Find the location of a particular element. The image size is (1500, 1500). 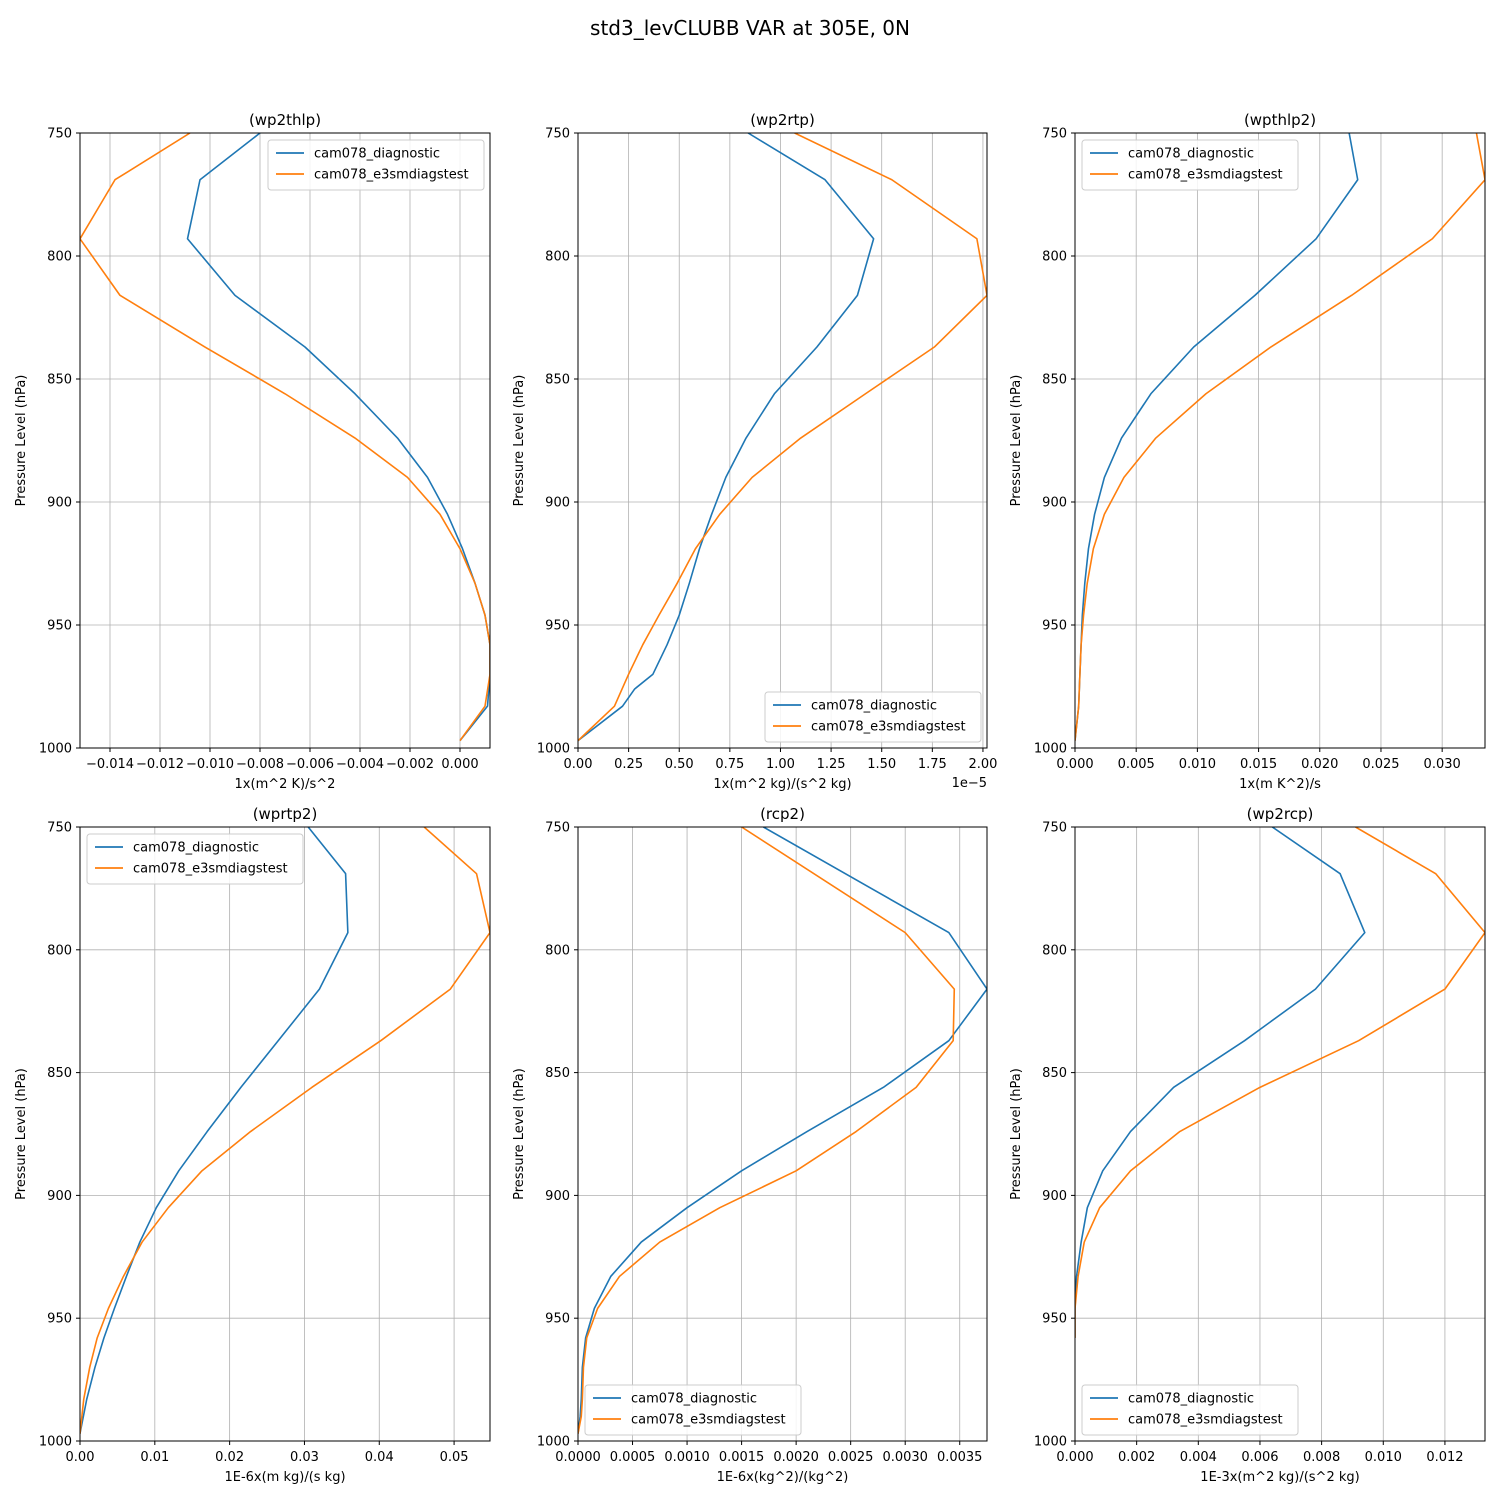

chart-2-xtick-label: 1.75 is located at coordinates (932, 764).